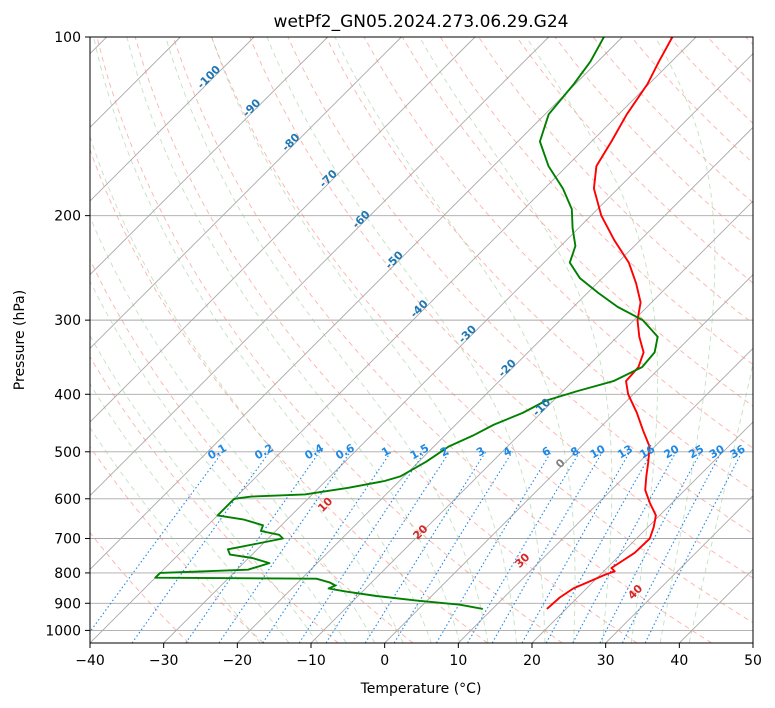  Describe the element at coordinates (384, 661) in the screenshot. I see `x-tick-label: 0` at that location.